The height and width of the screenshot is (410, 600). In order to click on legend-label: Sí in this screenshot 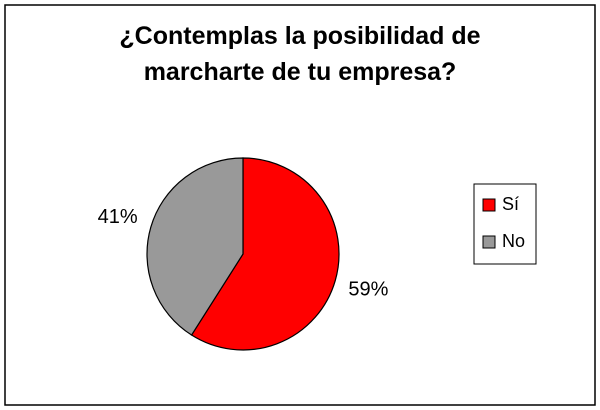, I will do `click(510, 204)`.